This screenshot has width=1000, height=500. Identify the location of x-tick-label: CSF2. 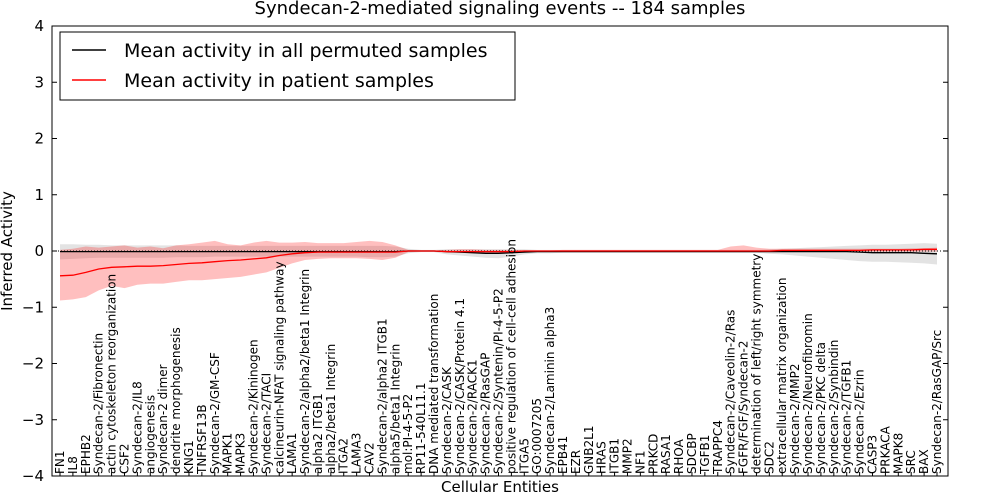
(125, 458).